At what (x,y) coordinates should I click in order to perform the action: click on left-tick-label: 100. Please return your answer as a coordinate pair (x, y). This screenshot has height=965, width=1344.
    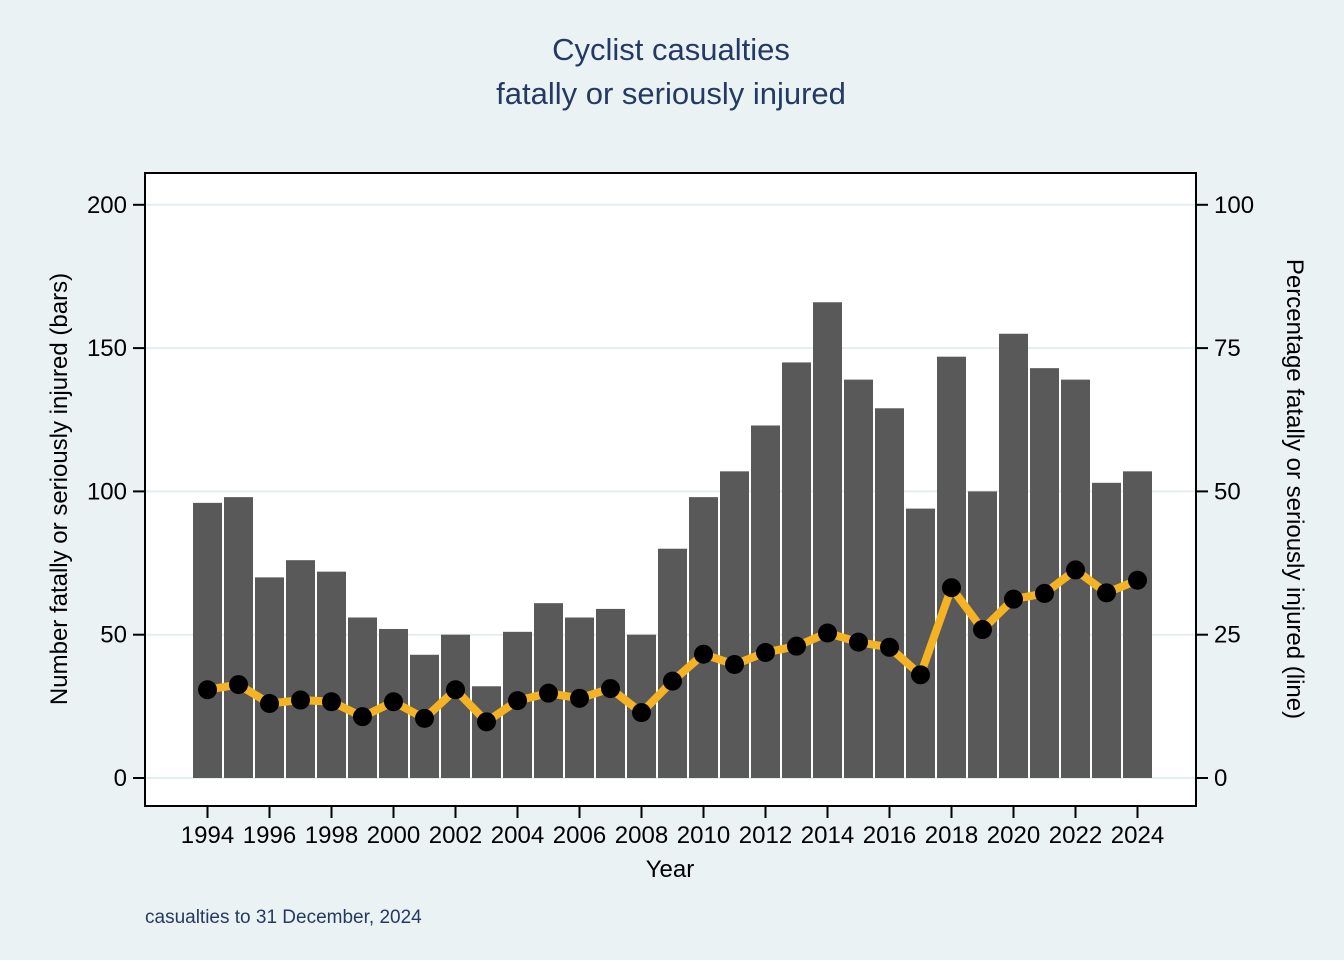
    Looking at the image, I should click on (107, 491).